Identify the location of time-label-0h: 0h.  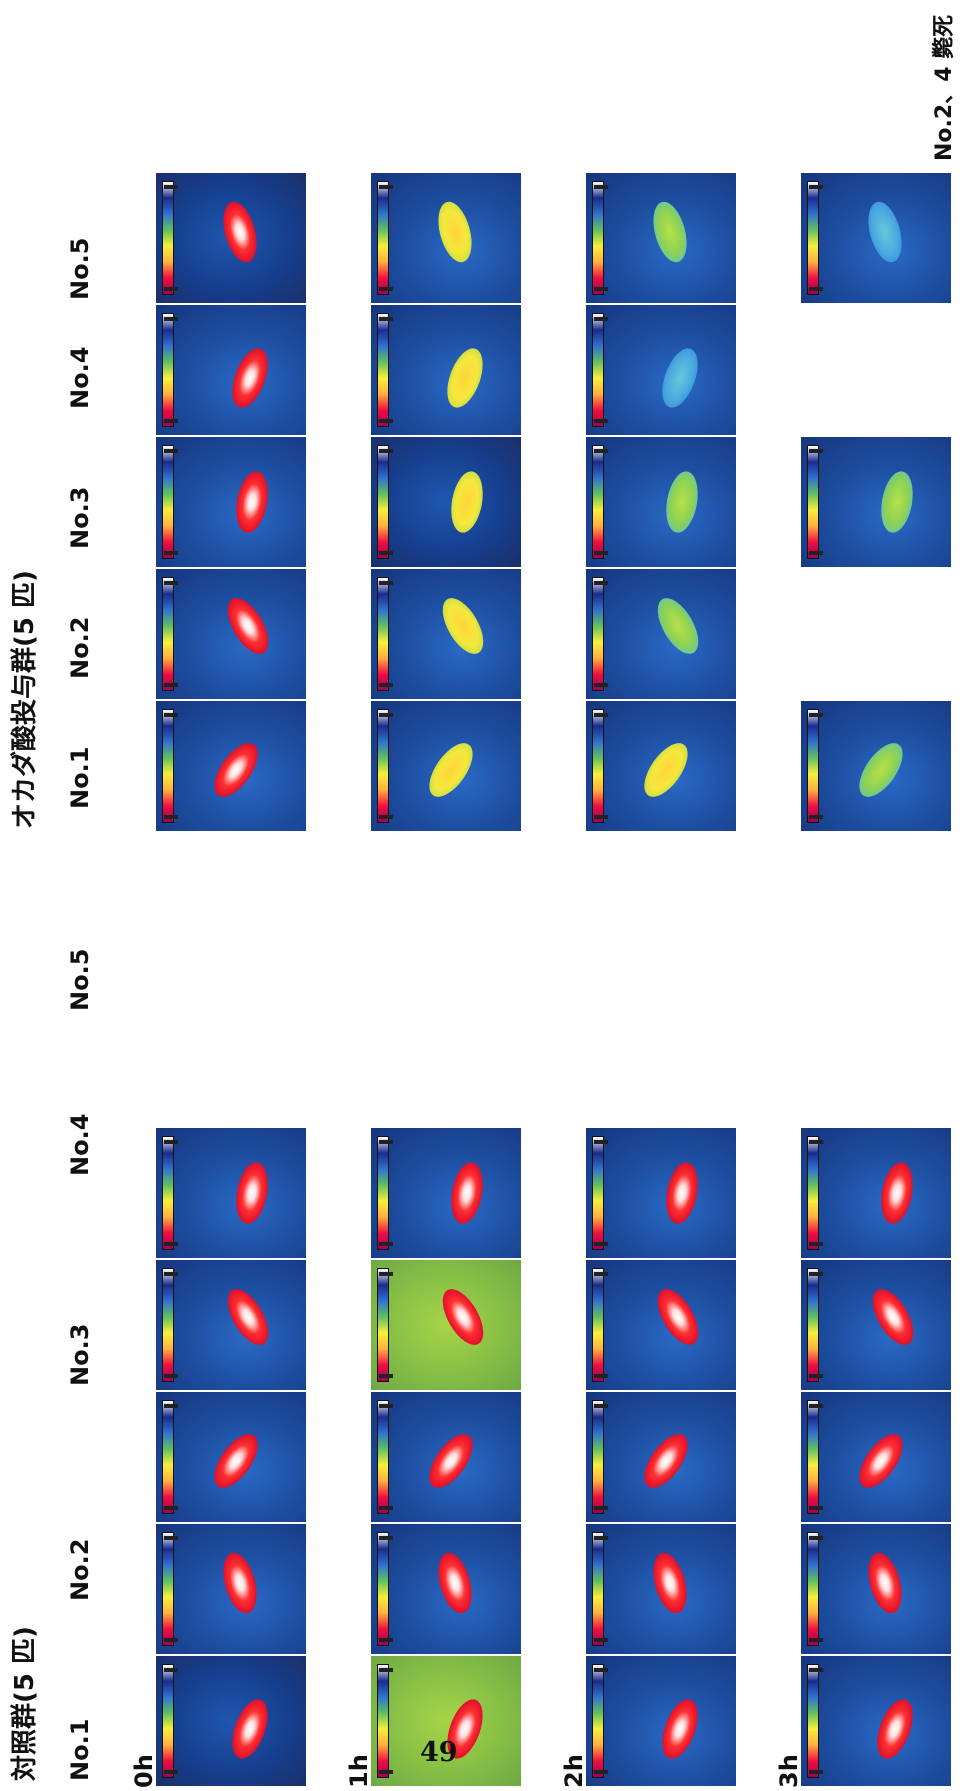
(144, 1771).